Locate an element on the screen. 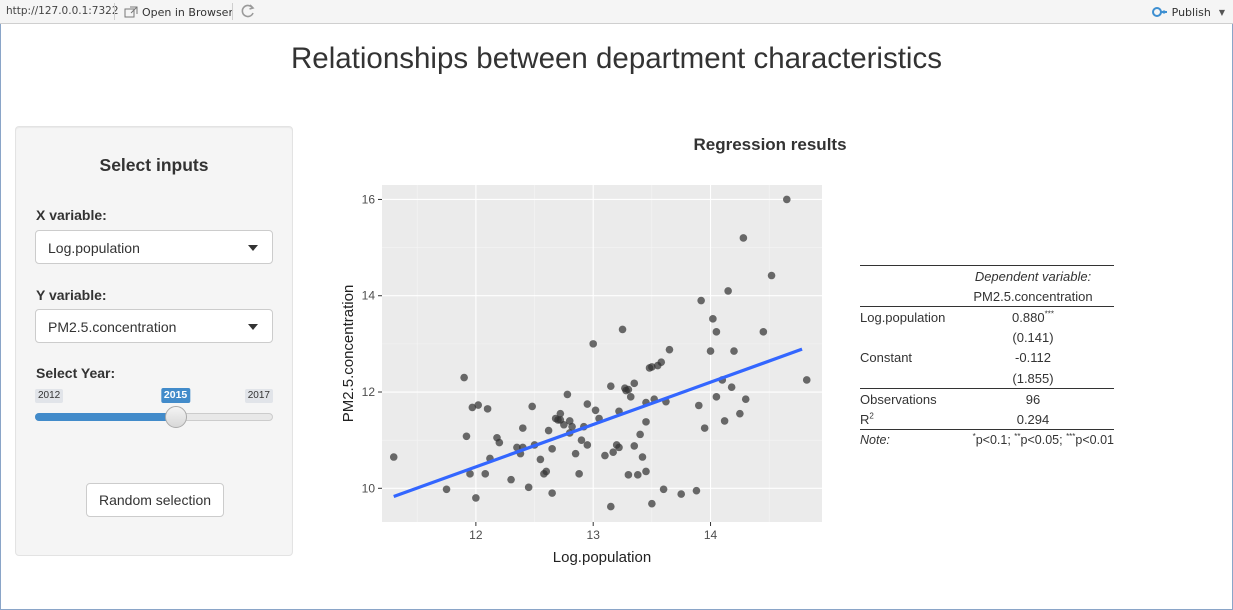 The image size is (1233, 610). x-tick-label: 13 is located at coordinates (594, 535).